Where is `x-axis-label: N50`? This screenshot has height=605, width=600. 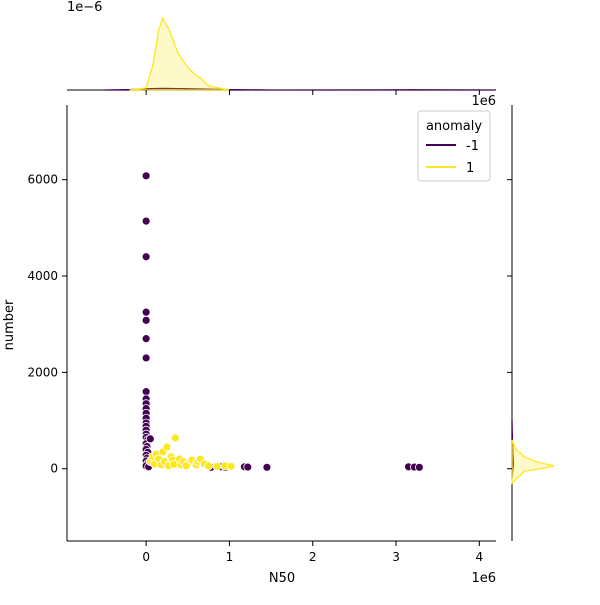 x-axis-label: N50 is located at coordinates (282, 578).